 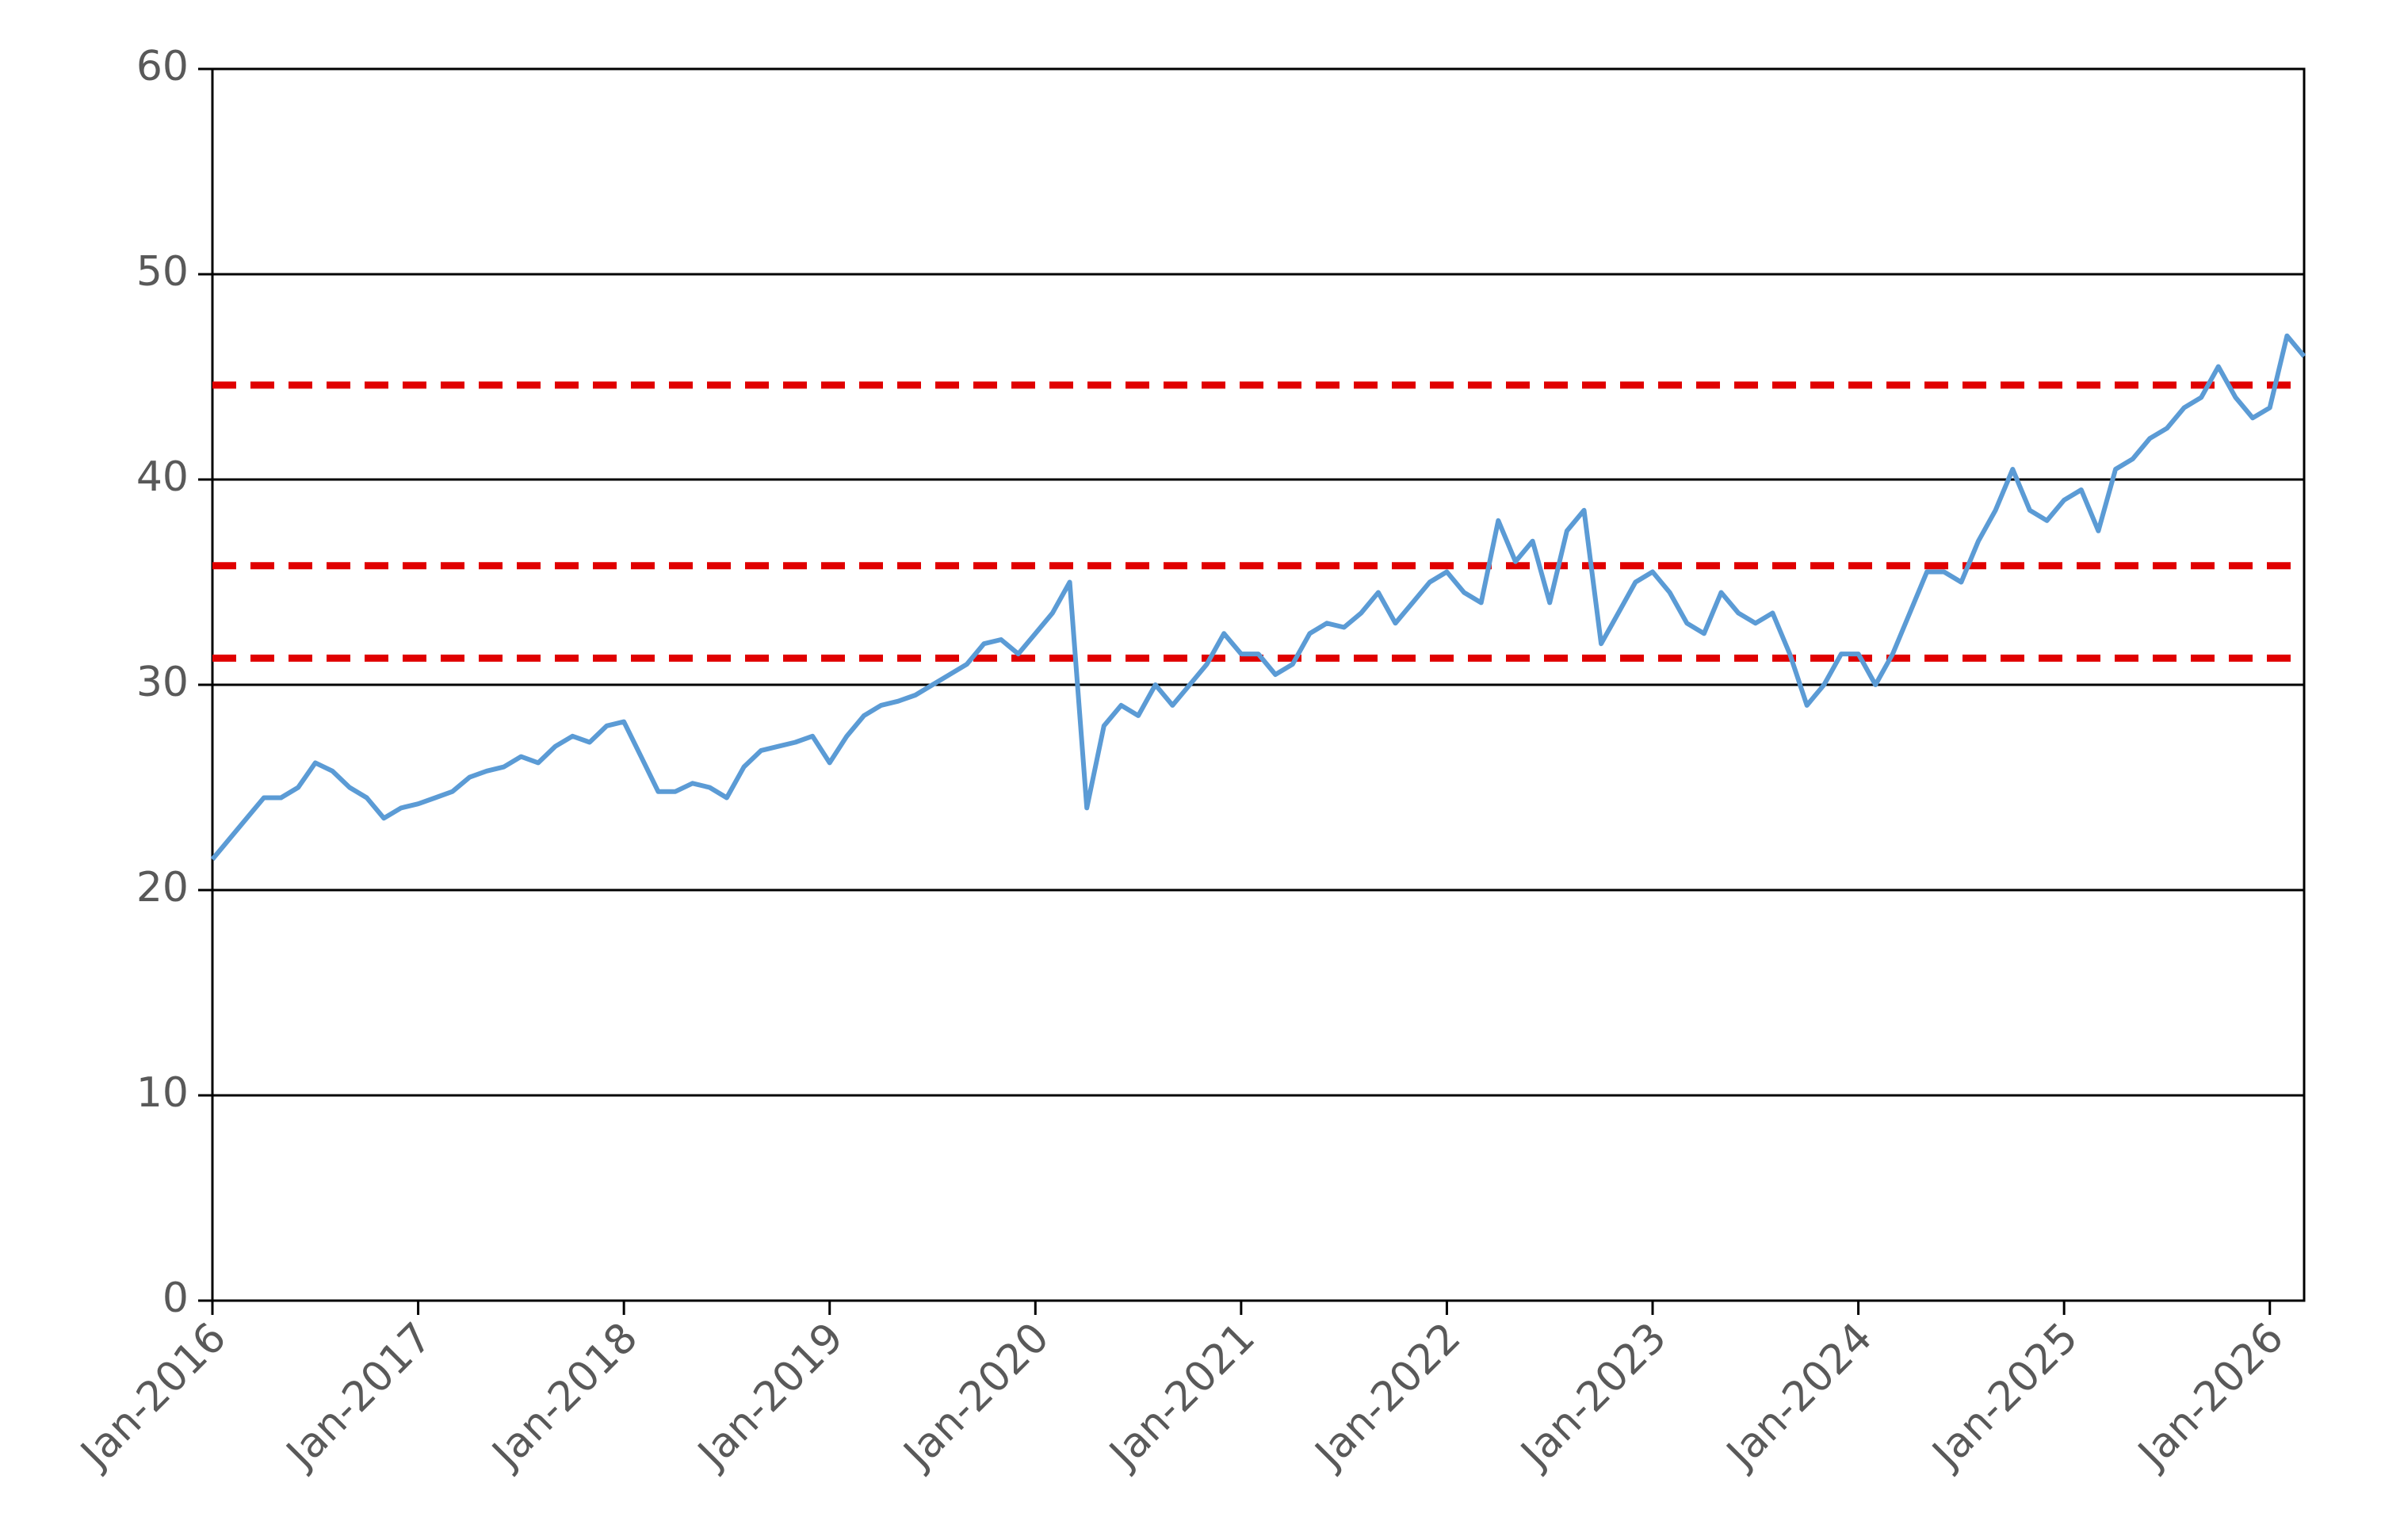 What do you see at coordinates (359, 1396) in the screenshot?
I see `x-tick-label: Jan-2017` at bounding box center [359, 1396].